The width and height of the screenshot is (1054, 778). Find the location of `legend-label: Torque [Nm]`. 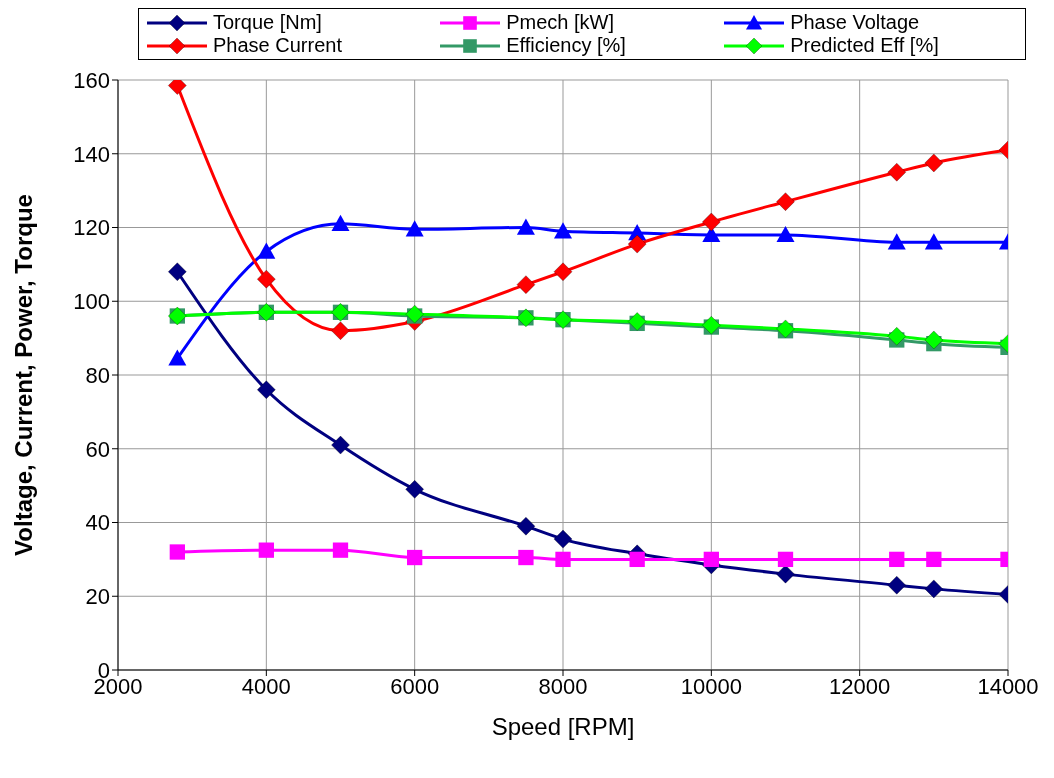

legend-label: Torque [Nm] is located at coordinates (267, 22).